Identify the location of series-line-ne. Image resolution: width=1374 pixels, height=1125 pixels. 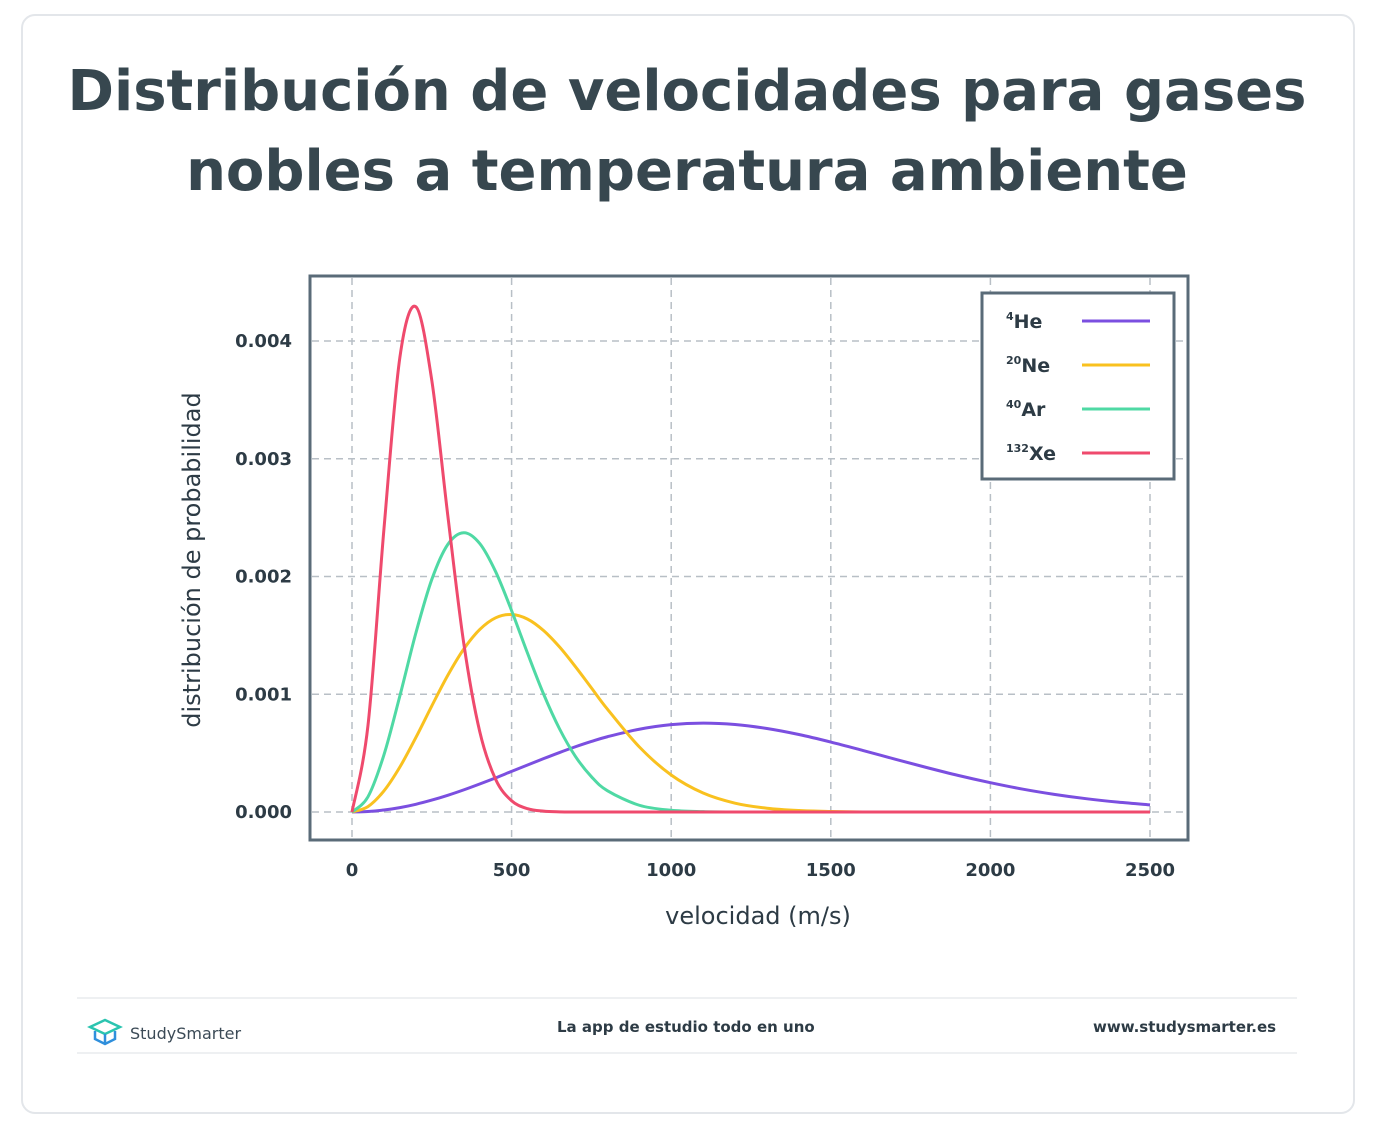
(750, 713).